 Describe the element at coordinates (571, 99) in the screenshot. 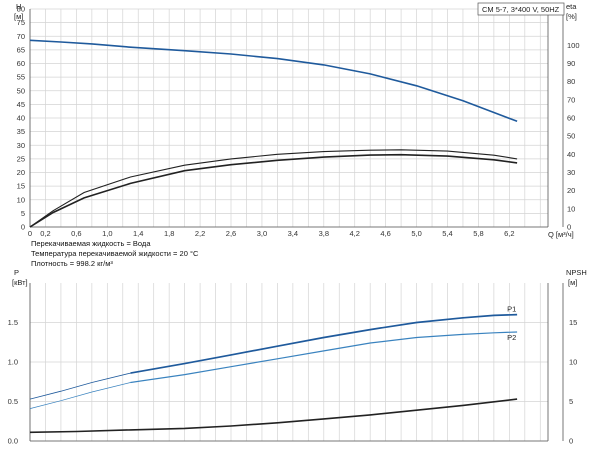

I see `top-y2-tick-label: 70` at that location.